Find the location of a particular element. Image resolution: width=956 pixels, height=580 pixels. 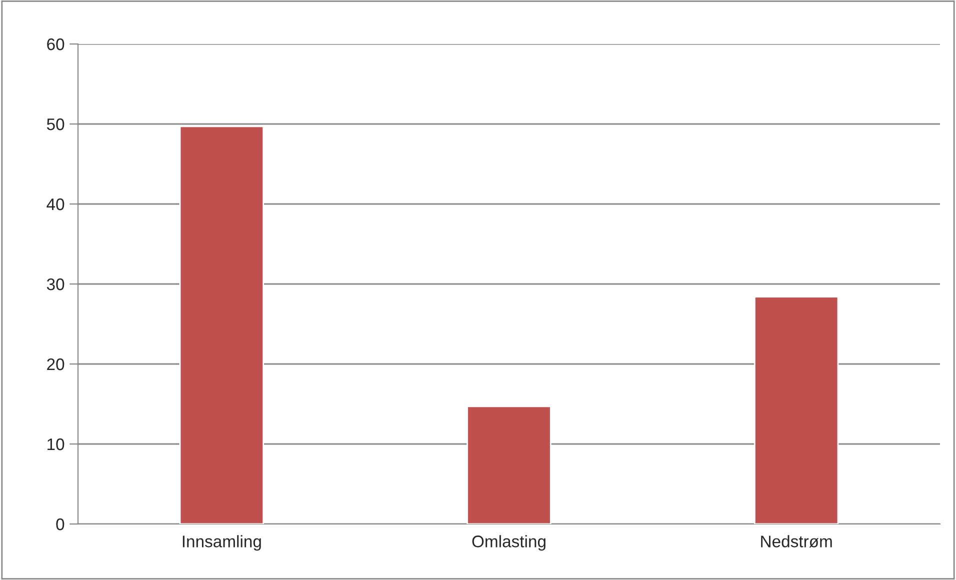

y-tick-label: 10 is located at coordinates (56, 444).